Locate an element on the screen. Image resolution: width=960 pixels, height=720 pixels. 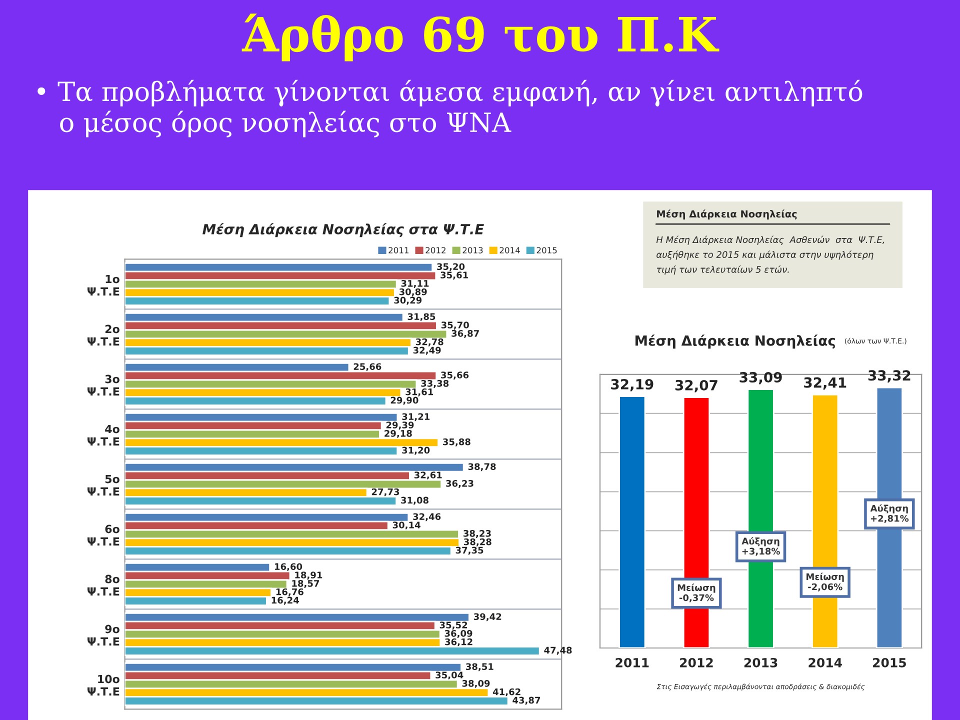
data-label: 16,24 is located at coordinates (285, 600).